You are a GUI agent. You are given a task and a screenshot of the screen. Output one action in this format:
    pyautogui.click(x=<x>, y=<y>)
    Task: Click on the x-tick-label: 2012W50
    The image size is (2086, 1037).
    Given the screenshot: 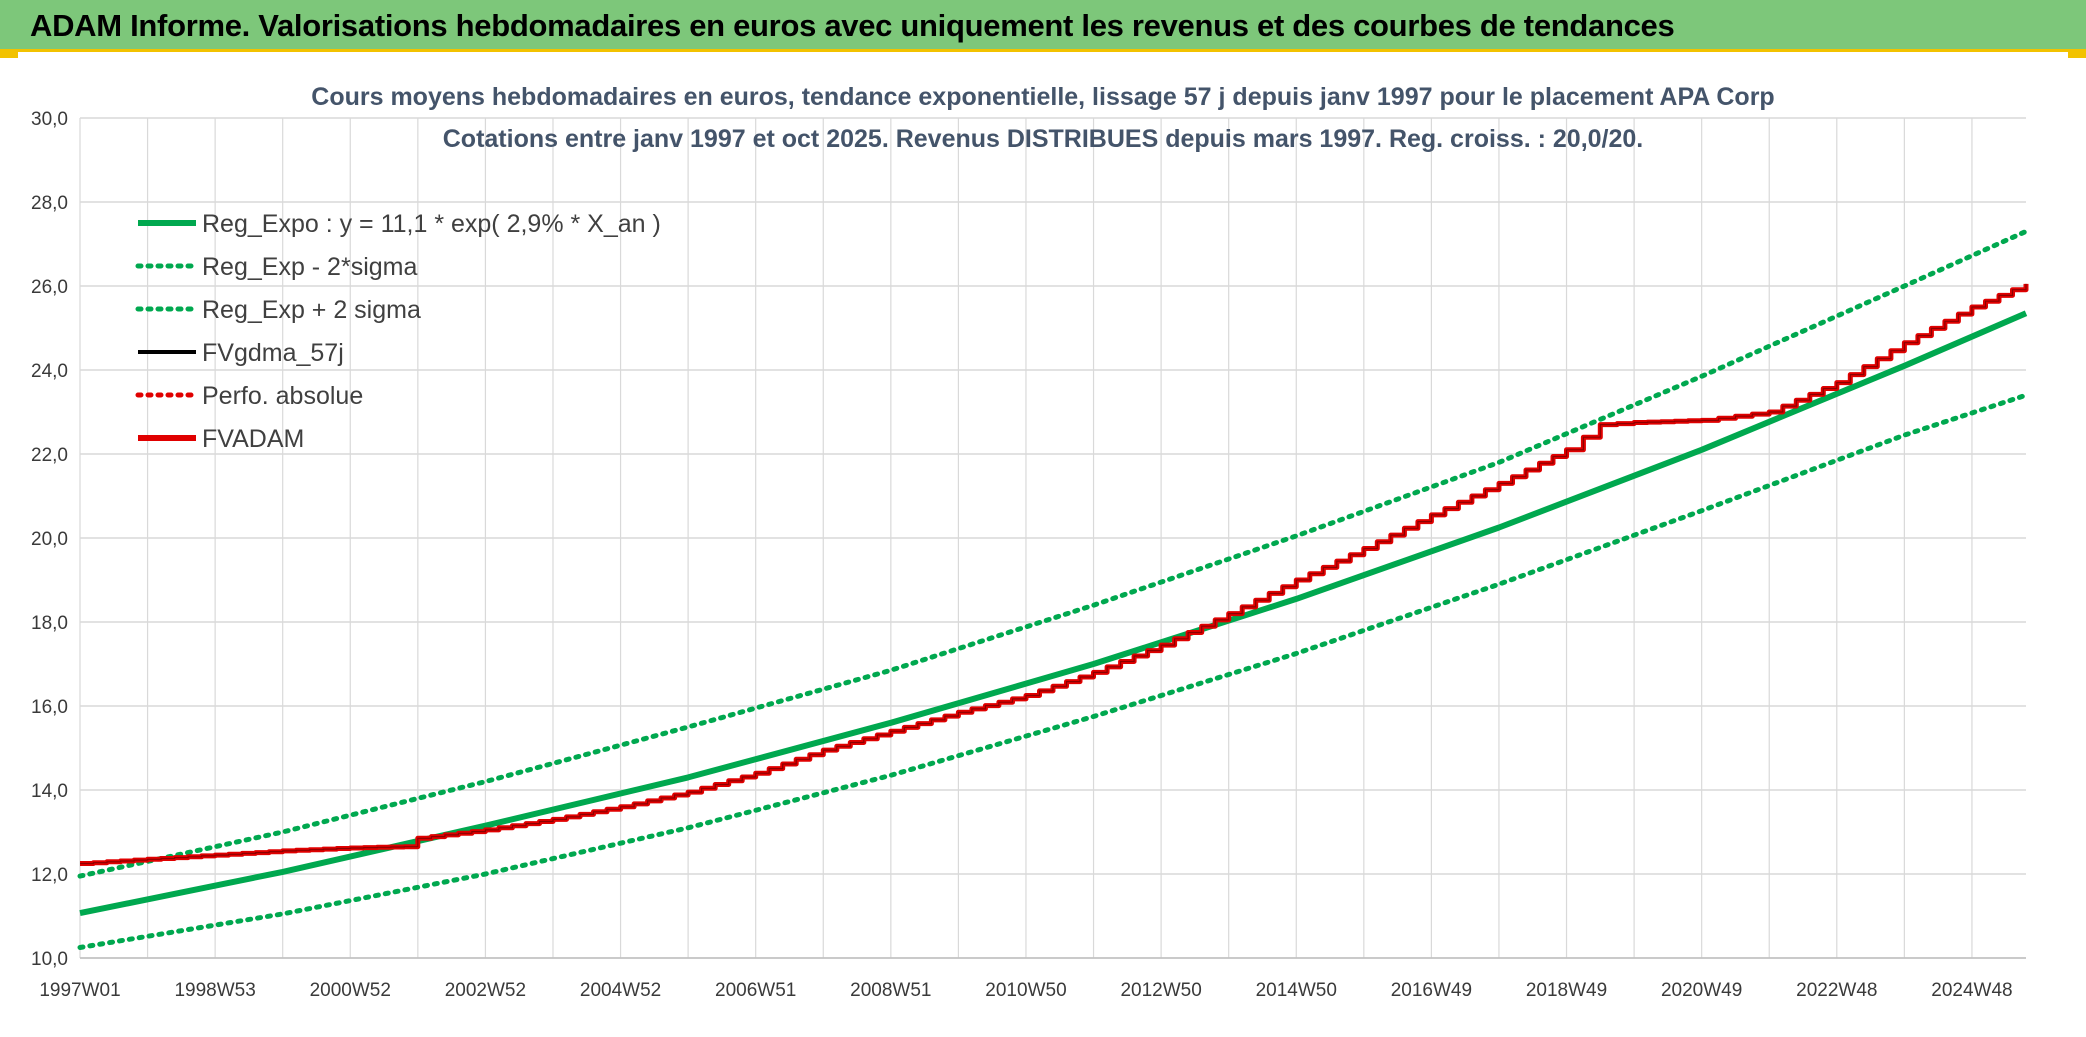 What is the action you would take?
    pyautogui.click(x=1160, y=990)
    